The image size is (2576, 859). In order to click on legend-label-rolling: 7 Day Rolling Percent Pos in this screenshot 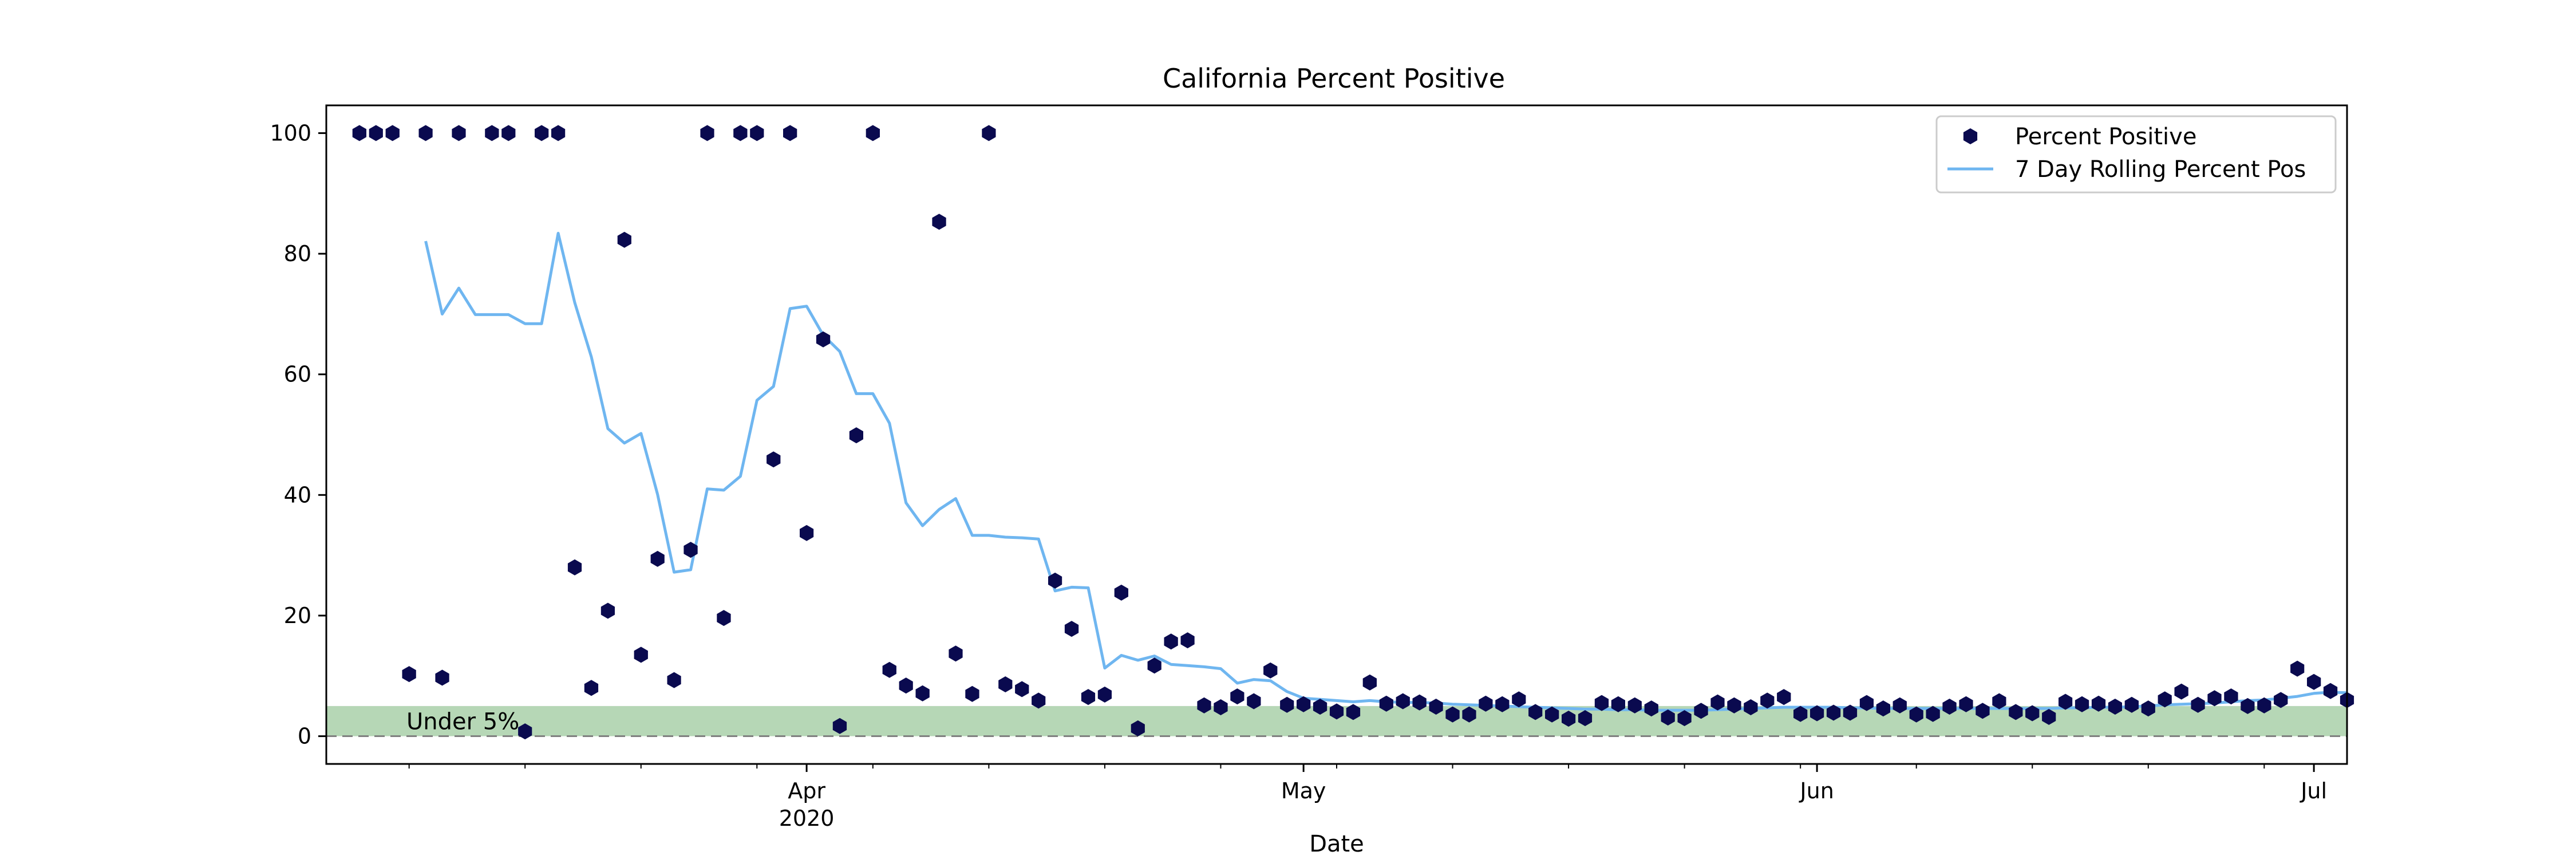, I will do `click(2160, 169)`.